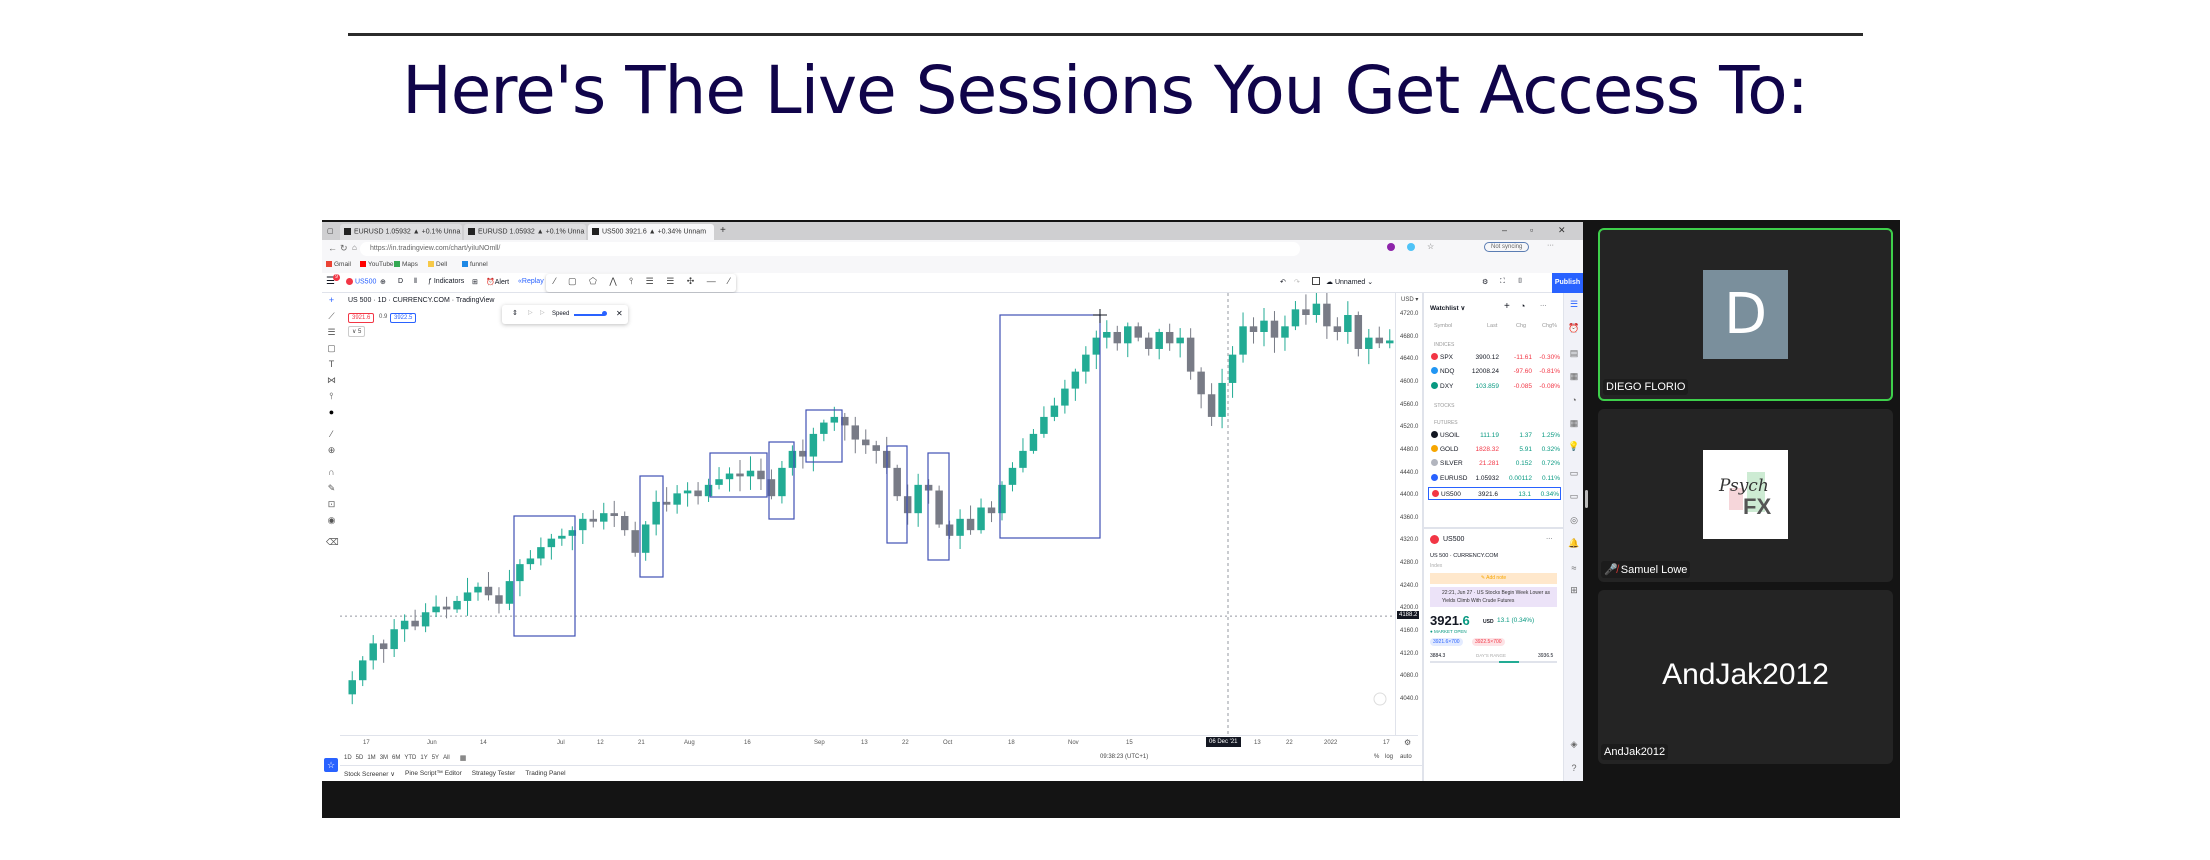 This screenshot has width=2210, height=860. What do you see at coordinates (331, 434) in the screenshot?
I see `ruler-icon: ⁄` at bounding box center [331, 434].